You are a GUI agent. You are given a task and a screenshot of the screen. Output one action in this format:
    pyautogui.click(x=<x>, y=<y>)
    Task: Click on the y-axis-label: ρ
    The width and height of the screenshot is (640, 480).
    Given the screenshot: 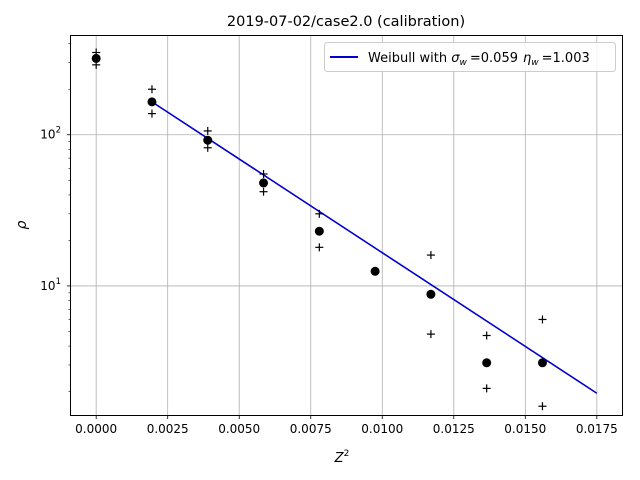 What is the action you would take?
    pyautogui.click(x=22, y=224)
    